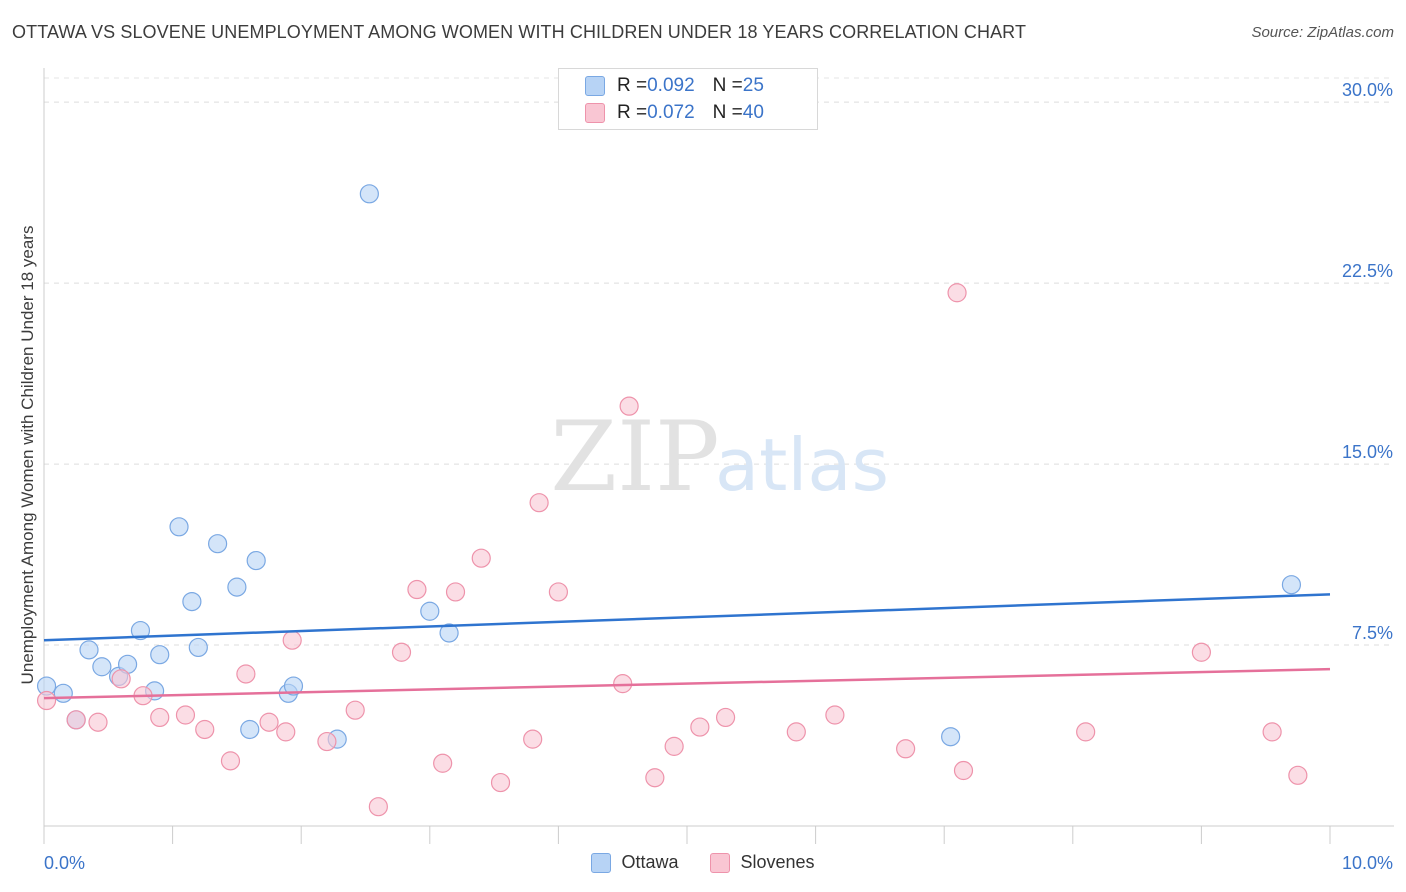 The height and width of the screenshot is (892, 1406). What do you see at coordinates (688, 99) in the screenshot?
I see `legend-box: R = 0.092 N = 25 R = 0.072 N = 40` at bounding box center [688, 99].